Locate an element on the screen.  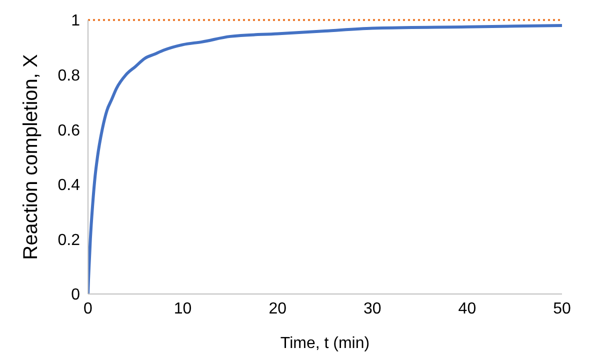
x-tick-label: 10 is located at coordinates (183, 309).